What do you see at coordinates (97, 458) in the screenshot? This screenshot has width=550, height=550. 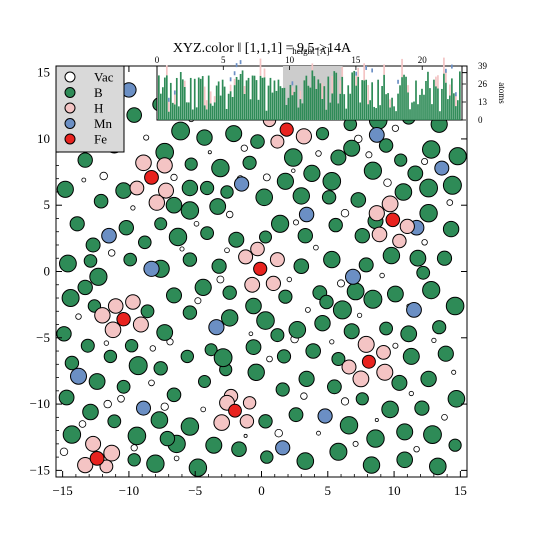 I see `point-fe` at bounding box center [97, 458].